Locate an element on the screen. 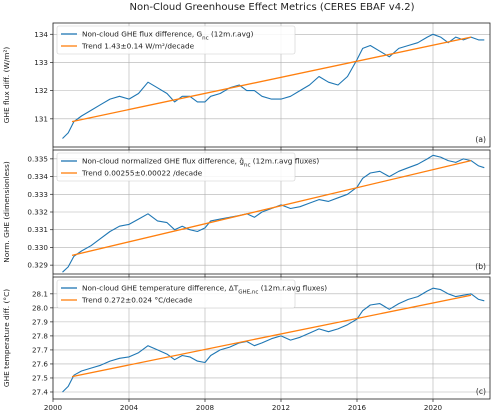 The image size is (497, 415). y-tick-label: 0.334 is located at coordinates (37, 176).